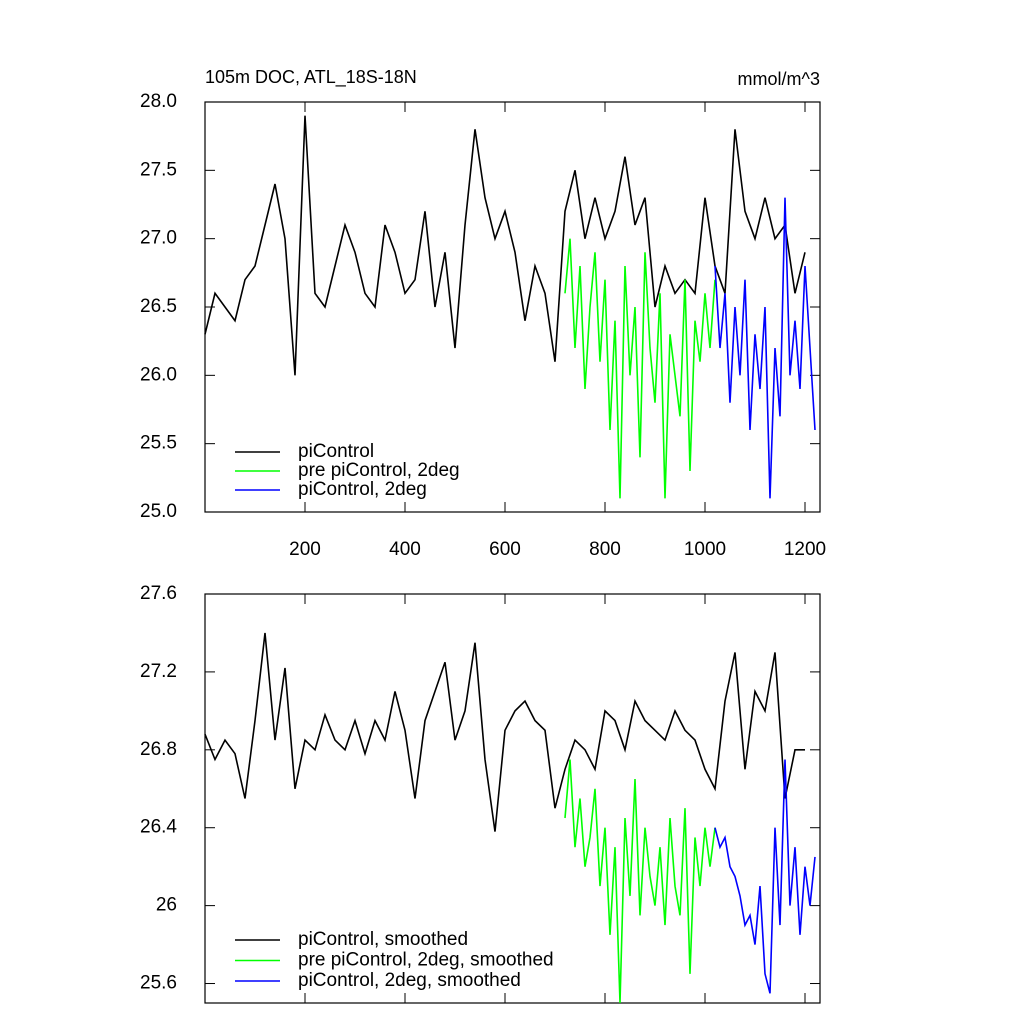 This screenshot has width=1024, height=1024. What do you see at coordinates (336, 451) in the screenshot?
I see `legend-label: piControl` at bounding box center [336, 451].